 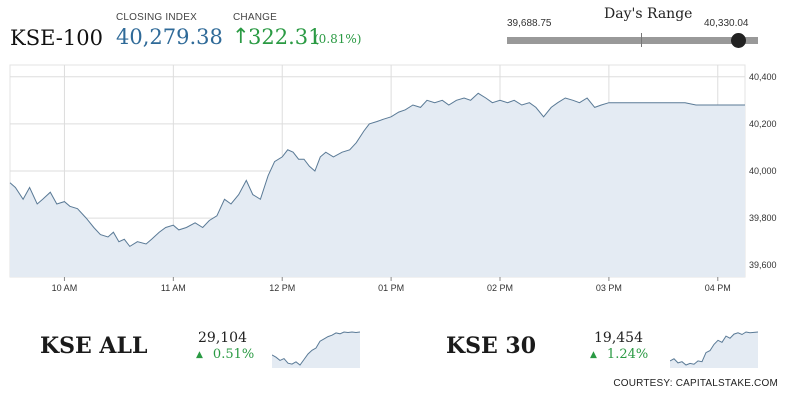 What do you see at coordinates (93, 346) in the screenshot?
I see `kse-all-name: KSE ALL` at bounding box center [93, 346].